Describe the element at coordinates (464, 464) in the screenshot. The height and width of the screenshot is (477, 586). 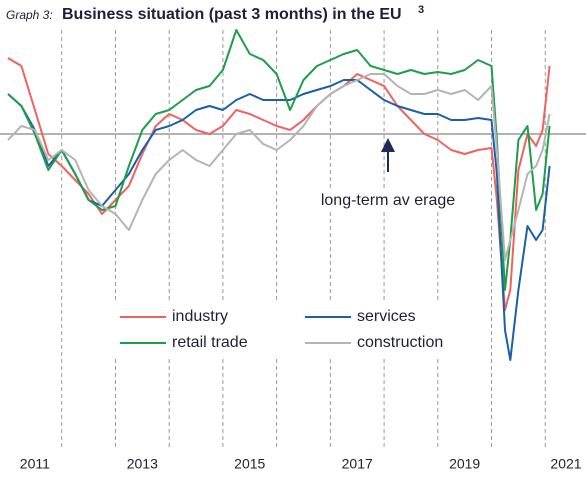
I see `x-tick-label: 2019` at that location.